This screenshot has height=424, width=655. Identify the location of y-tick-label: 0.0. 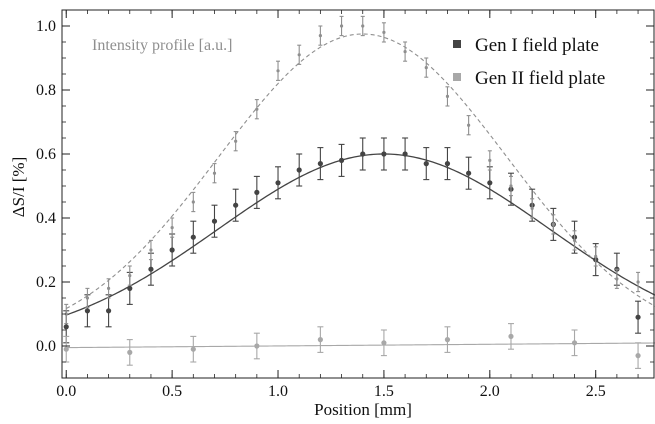
(46, 346).